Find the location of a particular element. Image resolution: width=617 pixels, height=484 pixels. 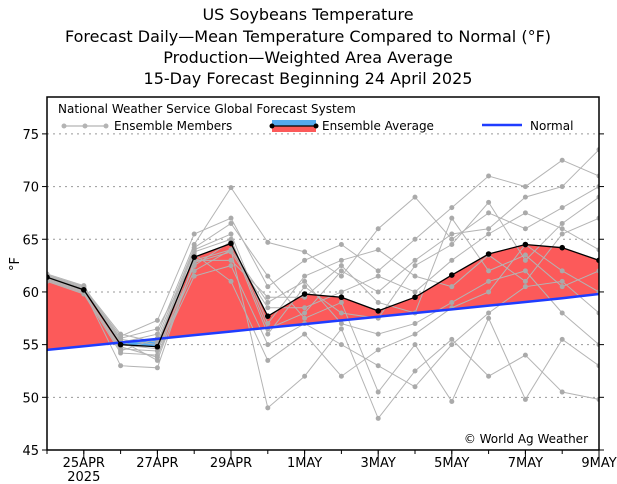

x-tick-label: 3MAY is located at coordinates (378, 463).